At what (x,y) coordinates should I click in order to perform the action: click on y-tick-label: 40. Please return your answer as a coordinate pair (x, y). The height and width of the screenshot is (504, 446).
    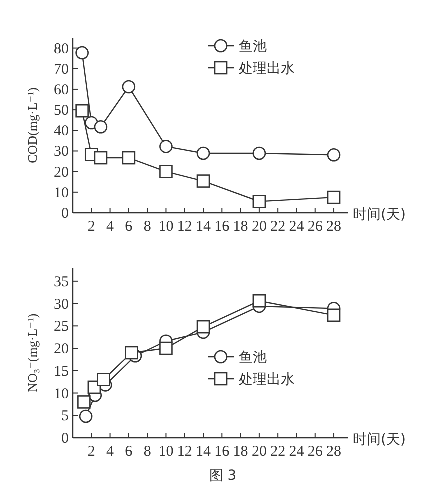
    Looking at the image, I should click on (61, 132).